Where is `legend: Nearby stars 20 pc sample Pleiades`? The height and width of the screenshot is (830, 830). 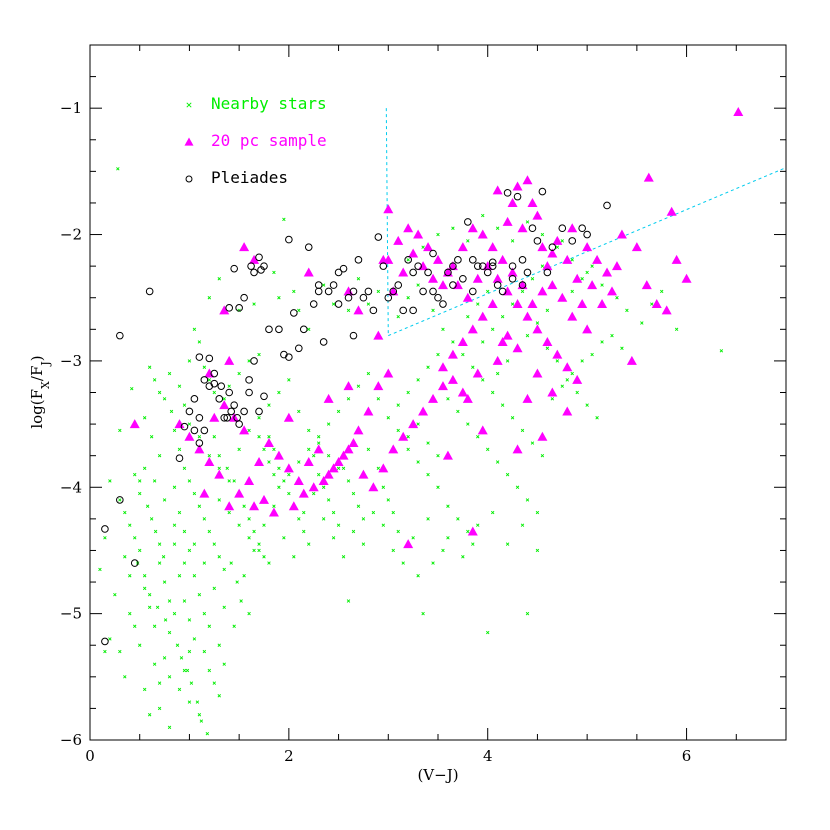
legend: Nearby stars 20 pc sample Pleiades is located at coordinates (255, 140).